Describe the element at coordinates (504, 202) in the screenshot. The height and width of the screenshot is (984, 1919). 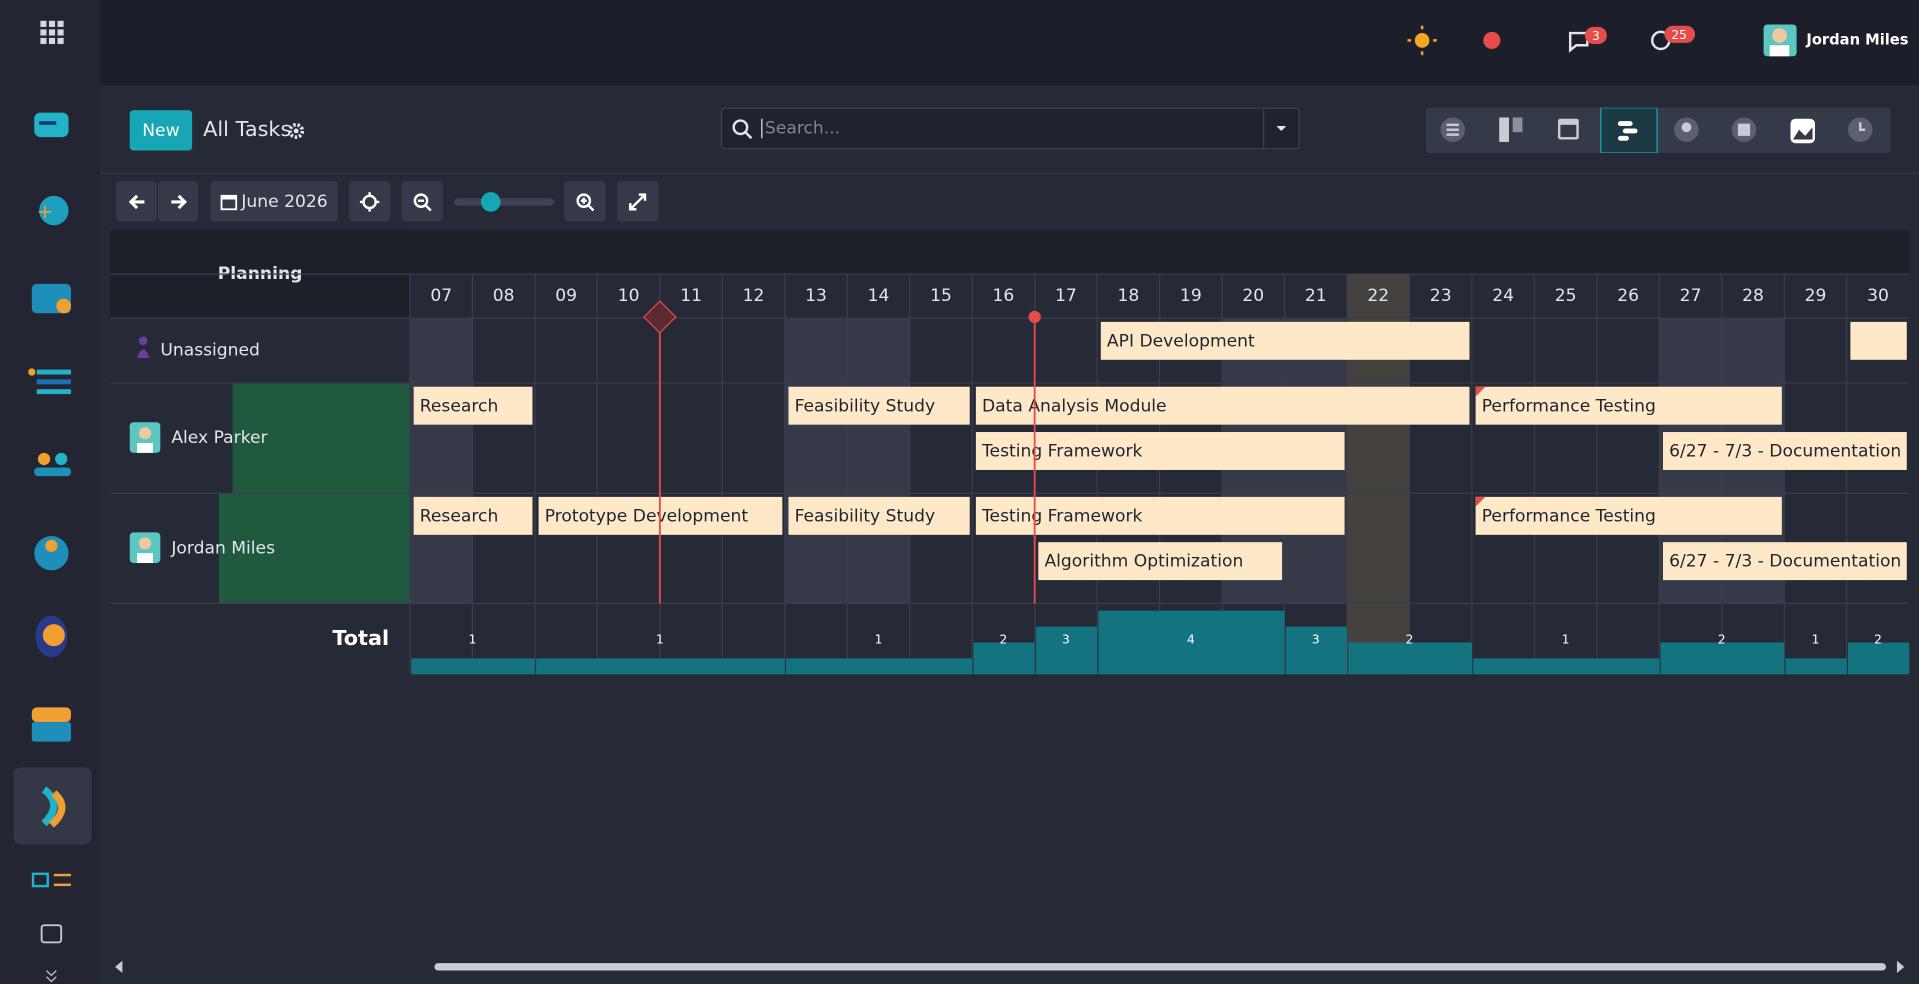
I see `zoom-slider` at that location.